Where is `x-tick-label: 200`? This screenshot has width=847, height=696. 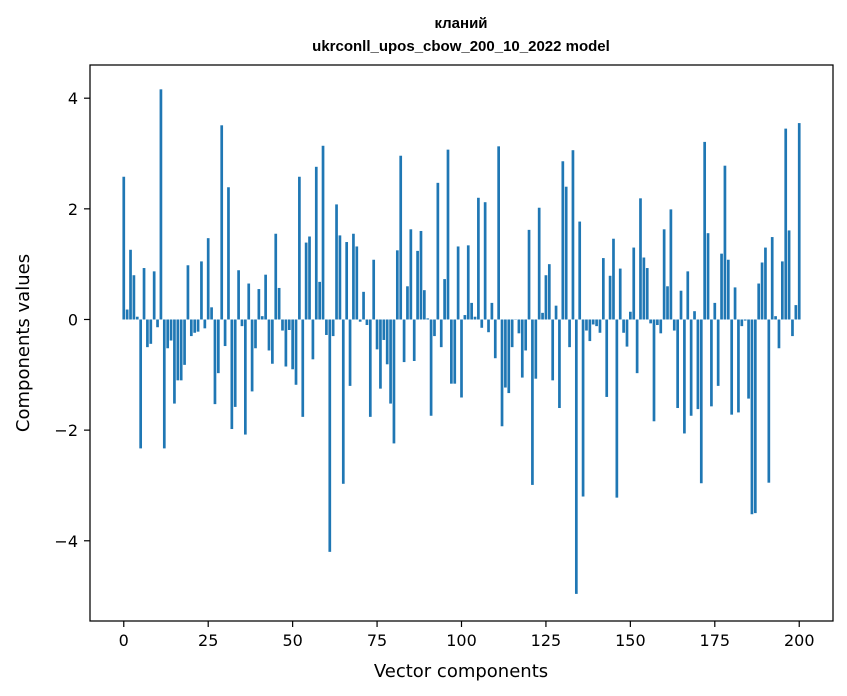
x-tick-label: 200 is located at coordinates (799, 640).